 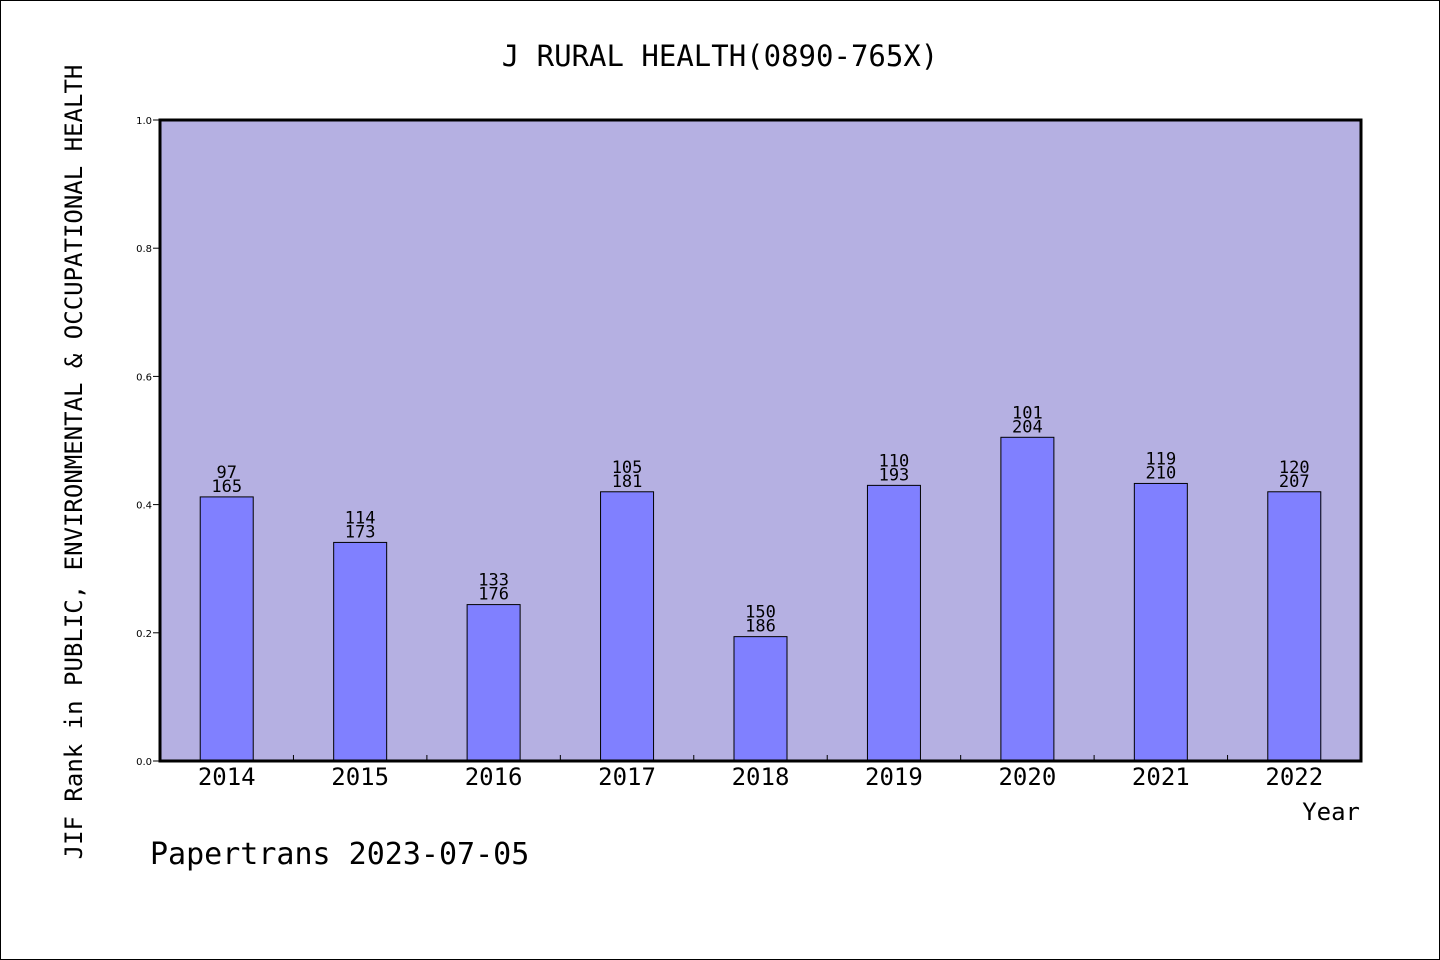 What do you see at coordinates (144, 634) in the screenshot?
I see `y-tick-label: 0.2` at bounding box center [144, 634].